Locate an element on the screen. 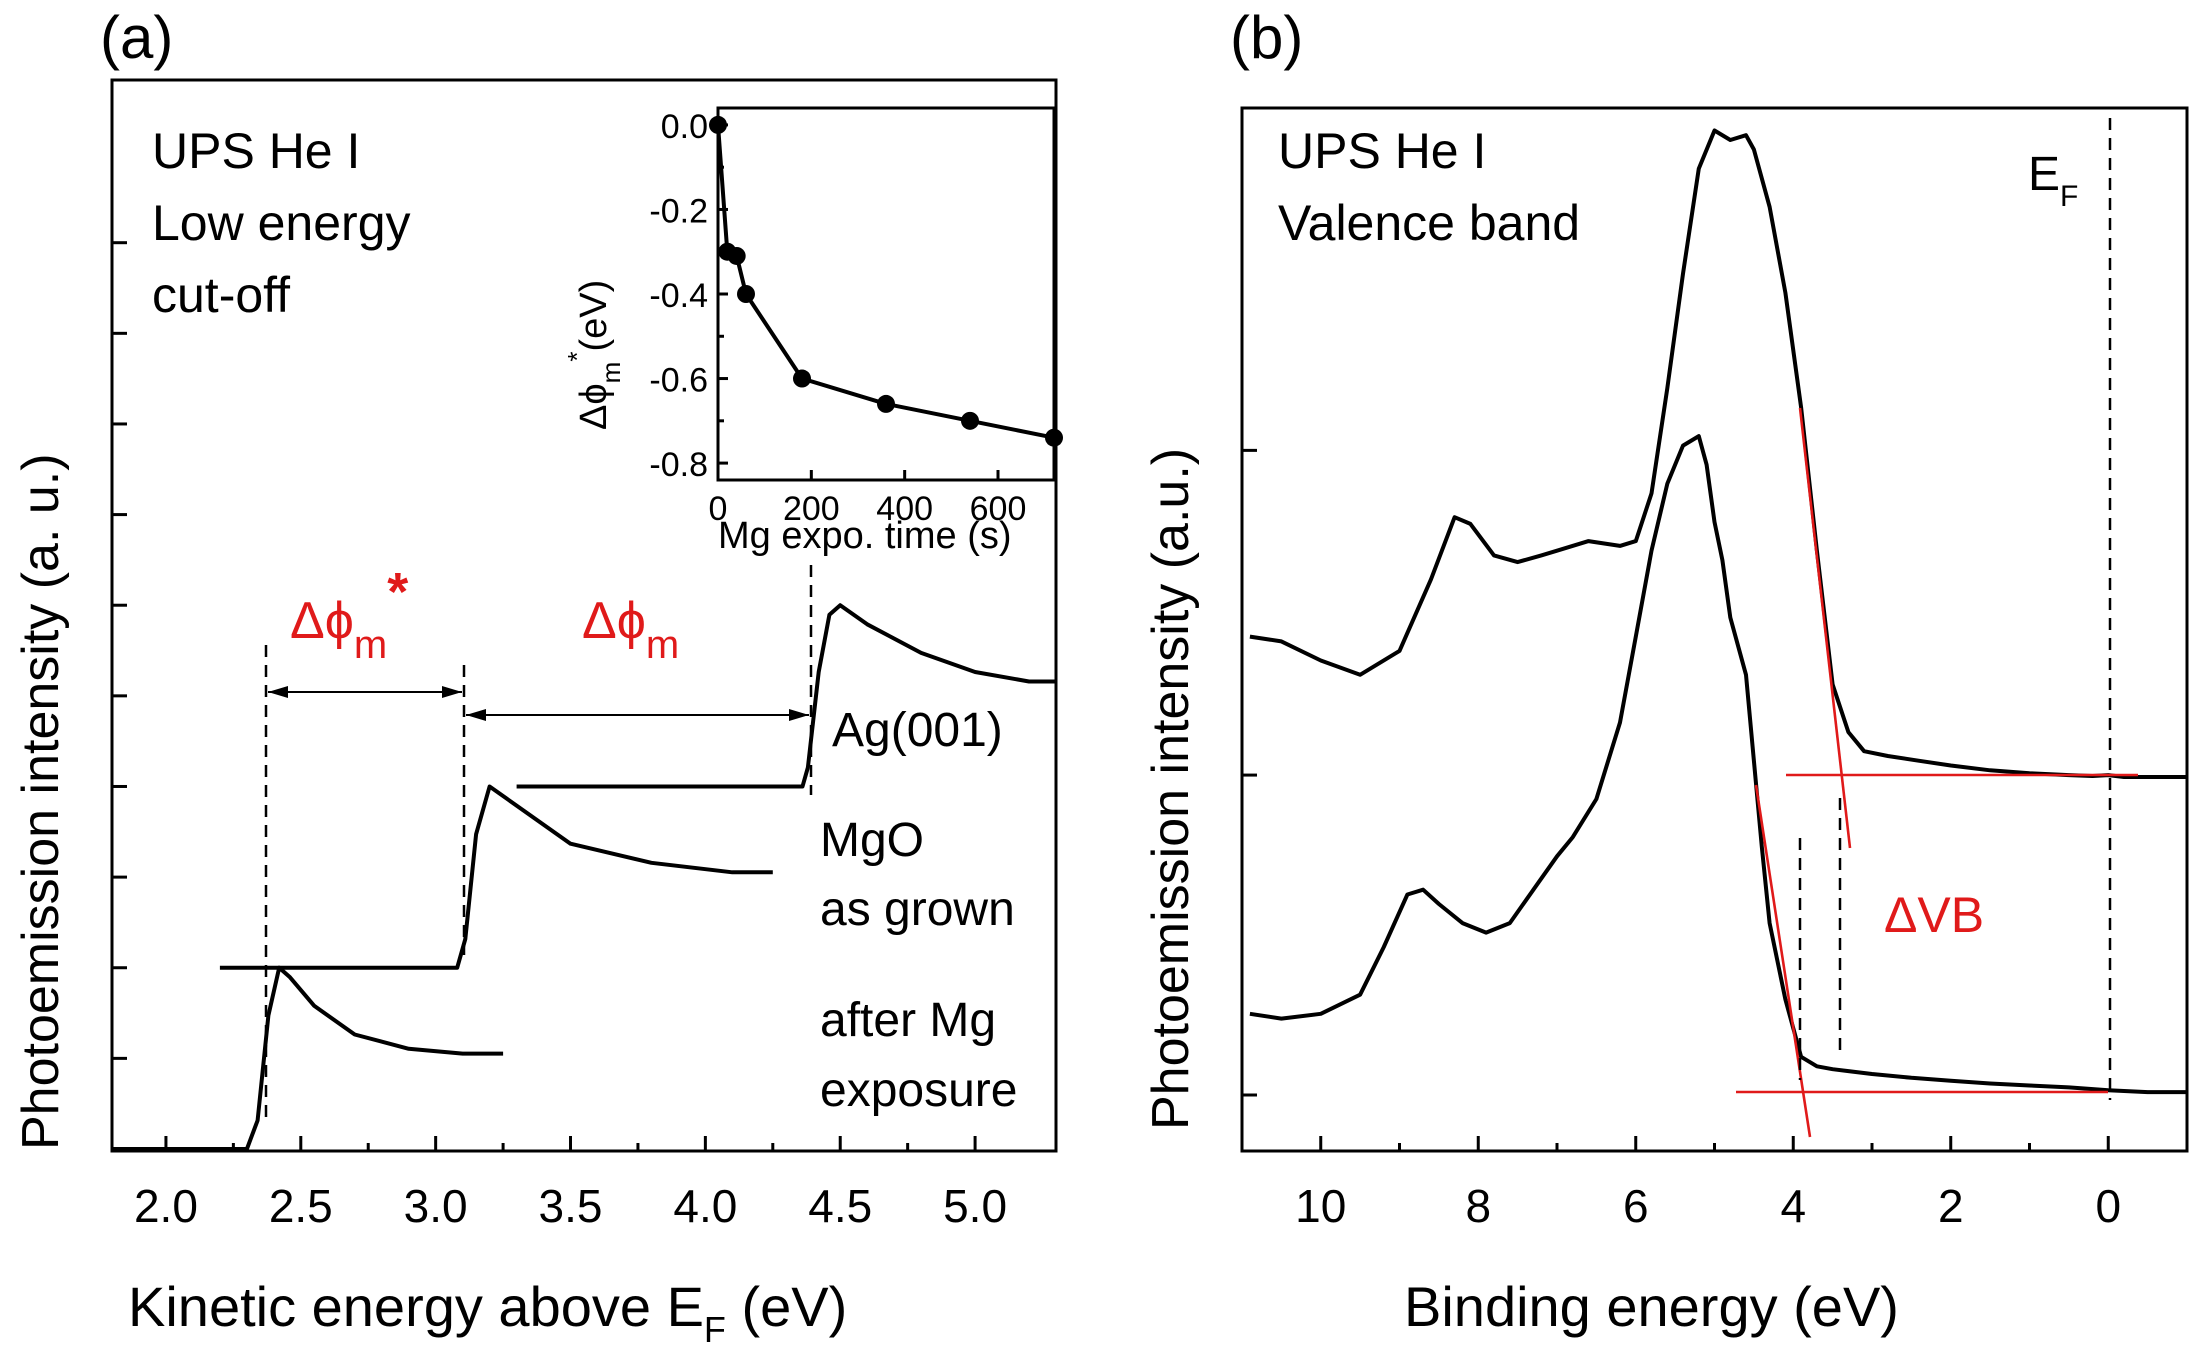 This screenshot has height=1358, width=2189. inset-y-tick-label: 0.0 is located at coordinates (684, 127).